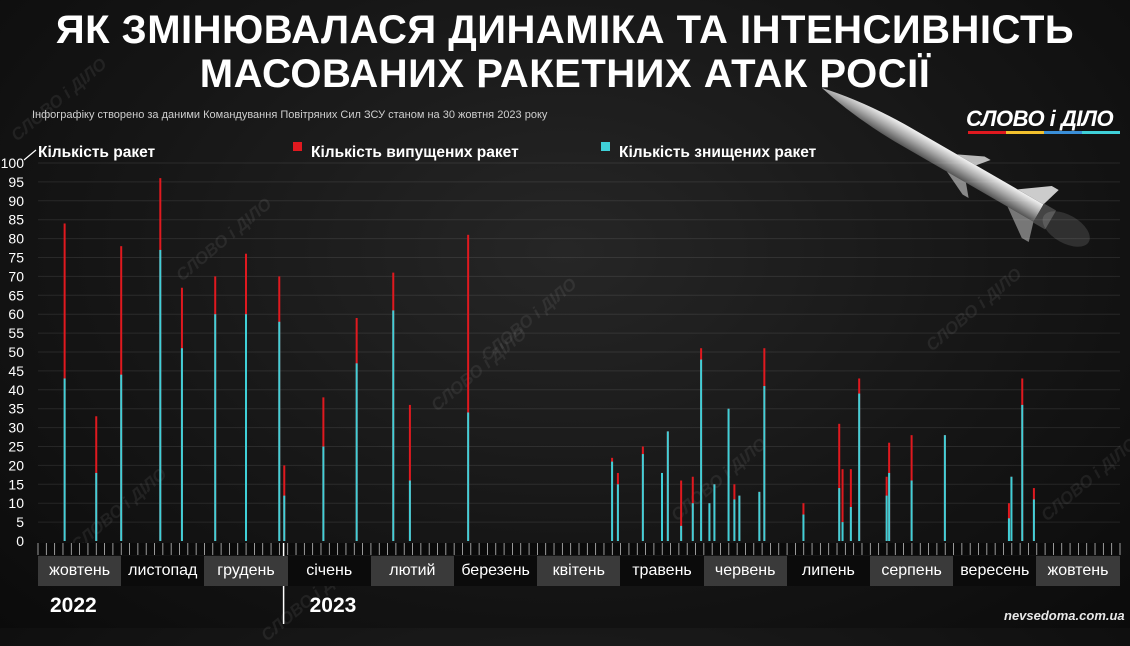 This screenshot has height=646, width=1130. Describe the element at coordinates (940, 165) in the screenshot. I see `missile-illustration` at that location.